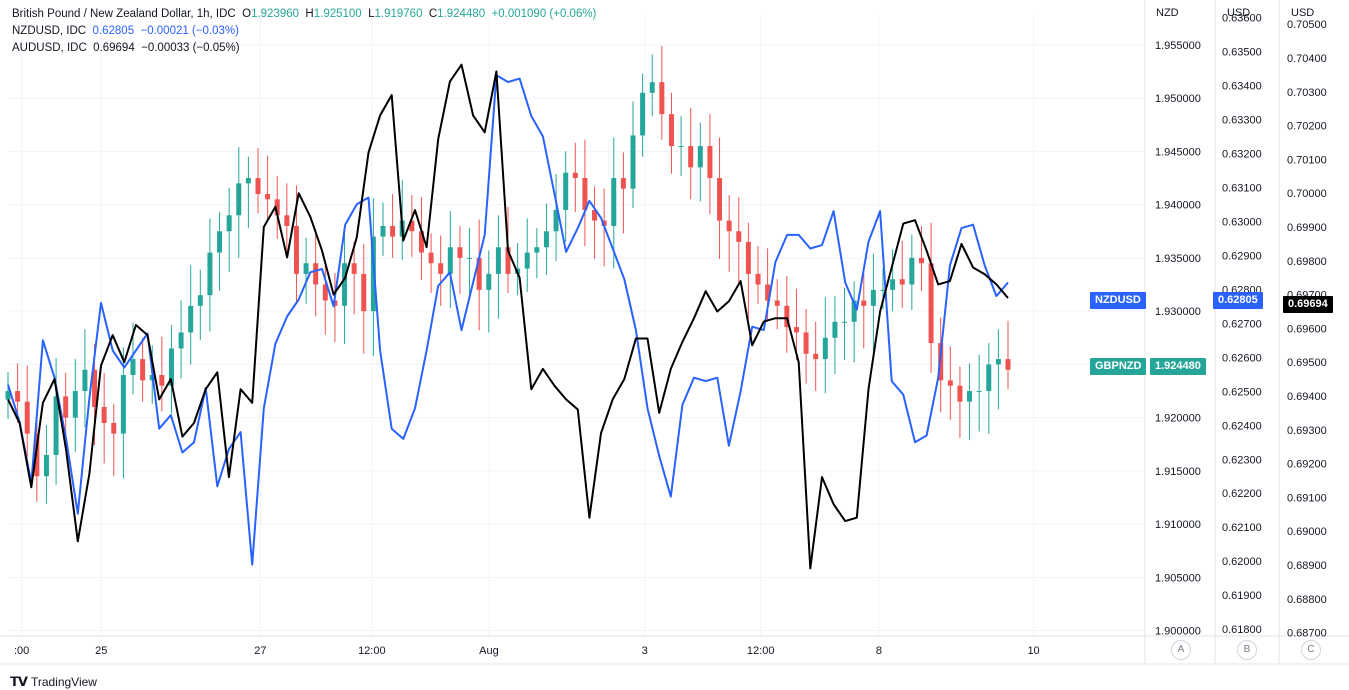 This screenshot has width=1349, height=690. I want to click on axis-a-tick: 1.930000, so click(1178, 312).